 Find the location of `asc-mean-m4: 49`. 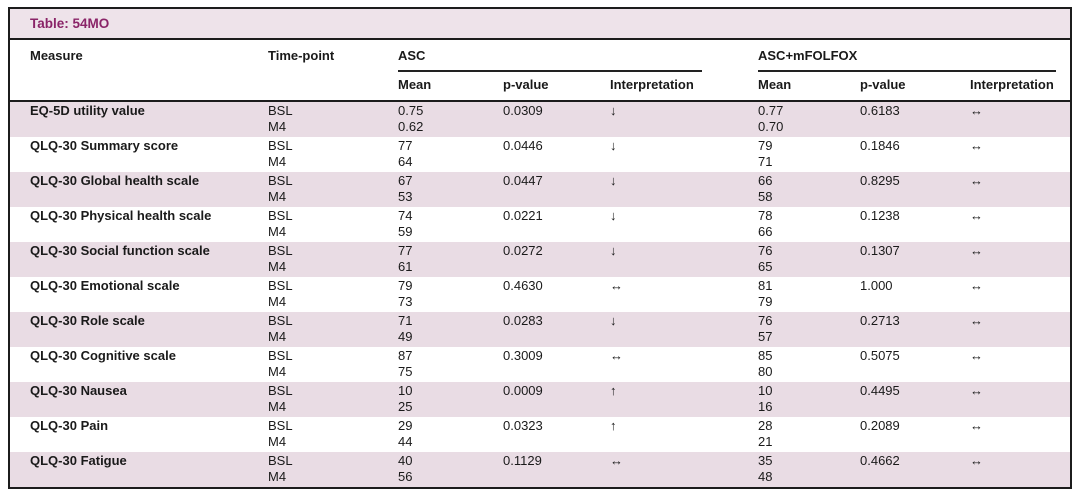

asc-mean-m4: 49 is located at coordinates (405, 336).